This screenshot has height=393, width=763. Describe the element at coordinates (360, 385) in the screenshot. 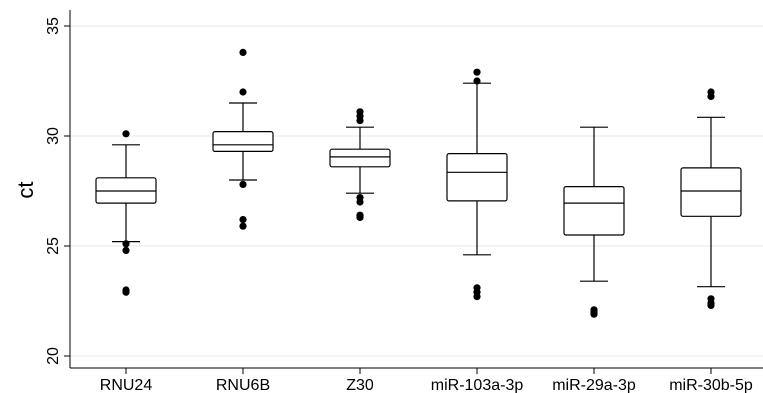

I see `x-tick-label: Z30` at that location.